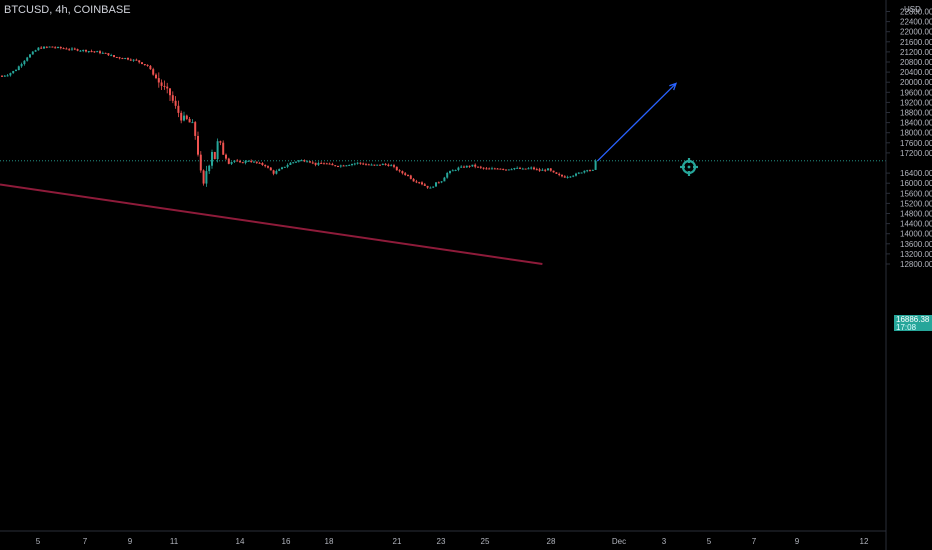  What do you see at coordinates (754, 541) in the screenshot?
I see `time-axis-label: 7` at bounding box center [754, 541].